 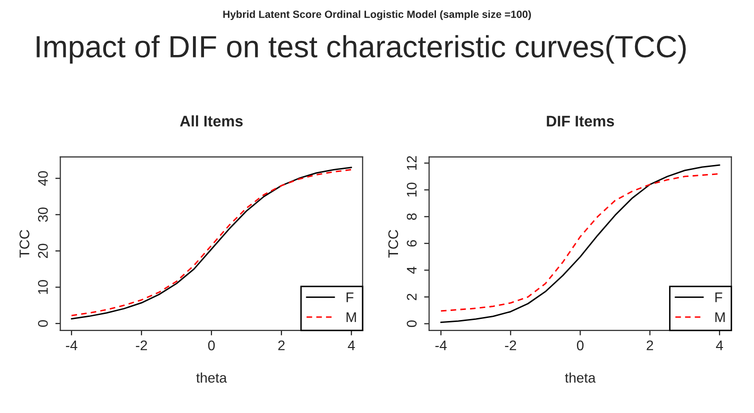 I want to click on chart-title: All Items, so click(x=211, y=121).